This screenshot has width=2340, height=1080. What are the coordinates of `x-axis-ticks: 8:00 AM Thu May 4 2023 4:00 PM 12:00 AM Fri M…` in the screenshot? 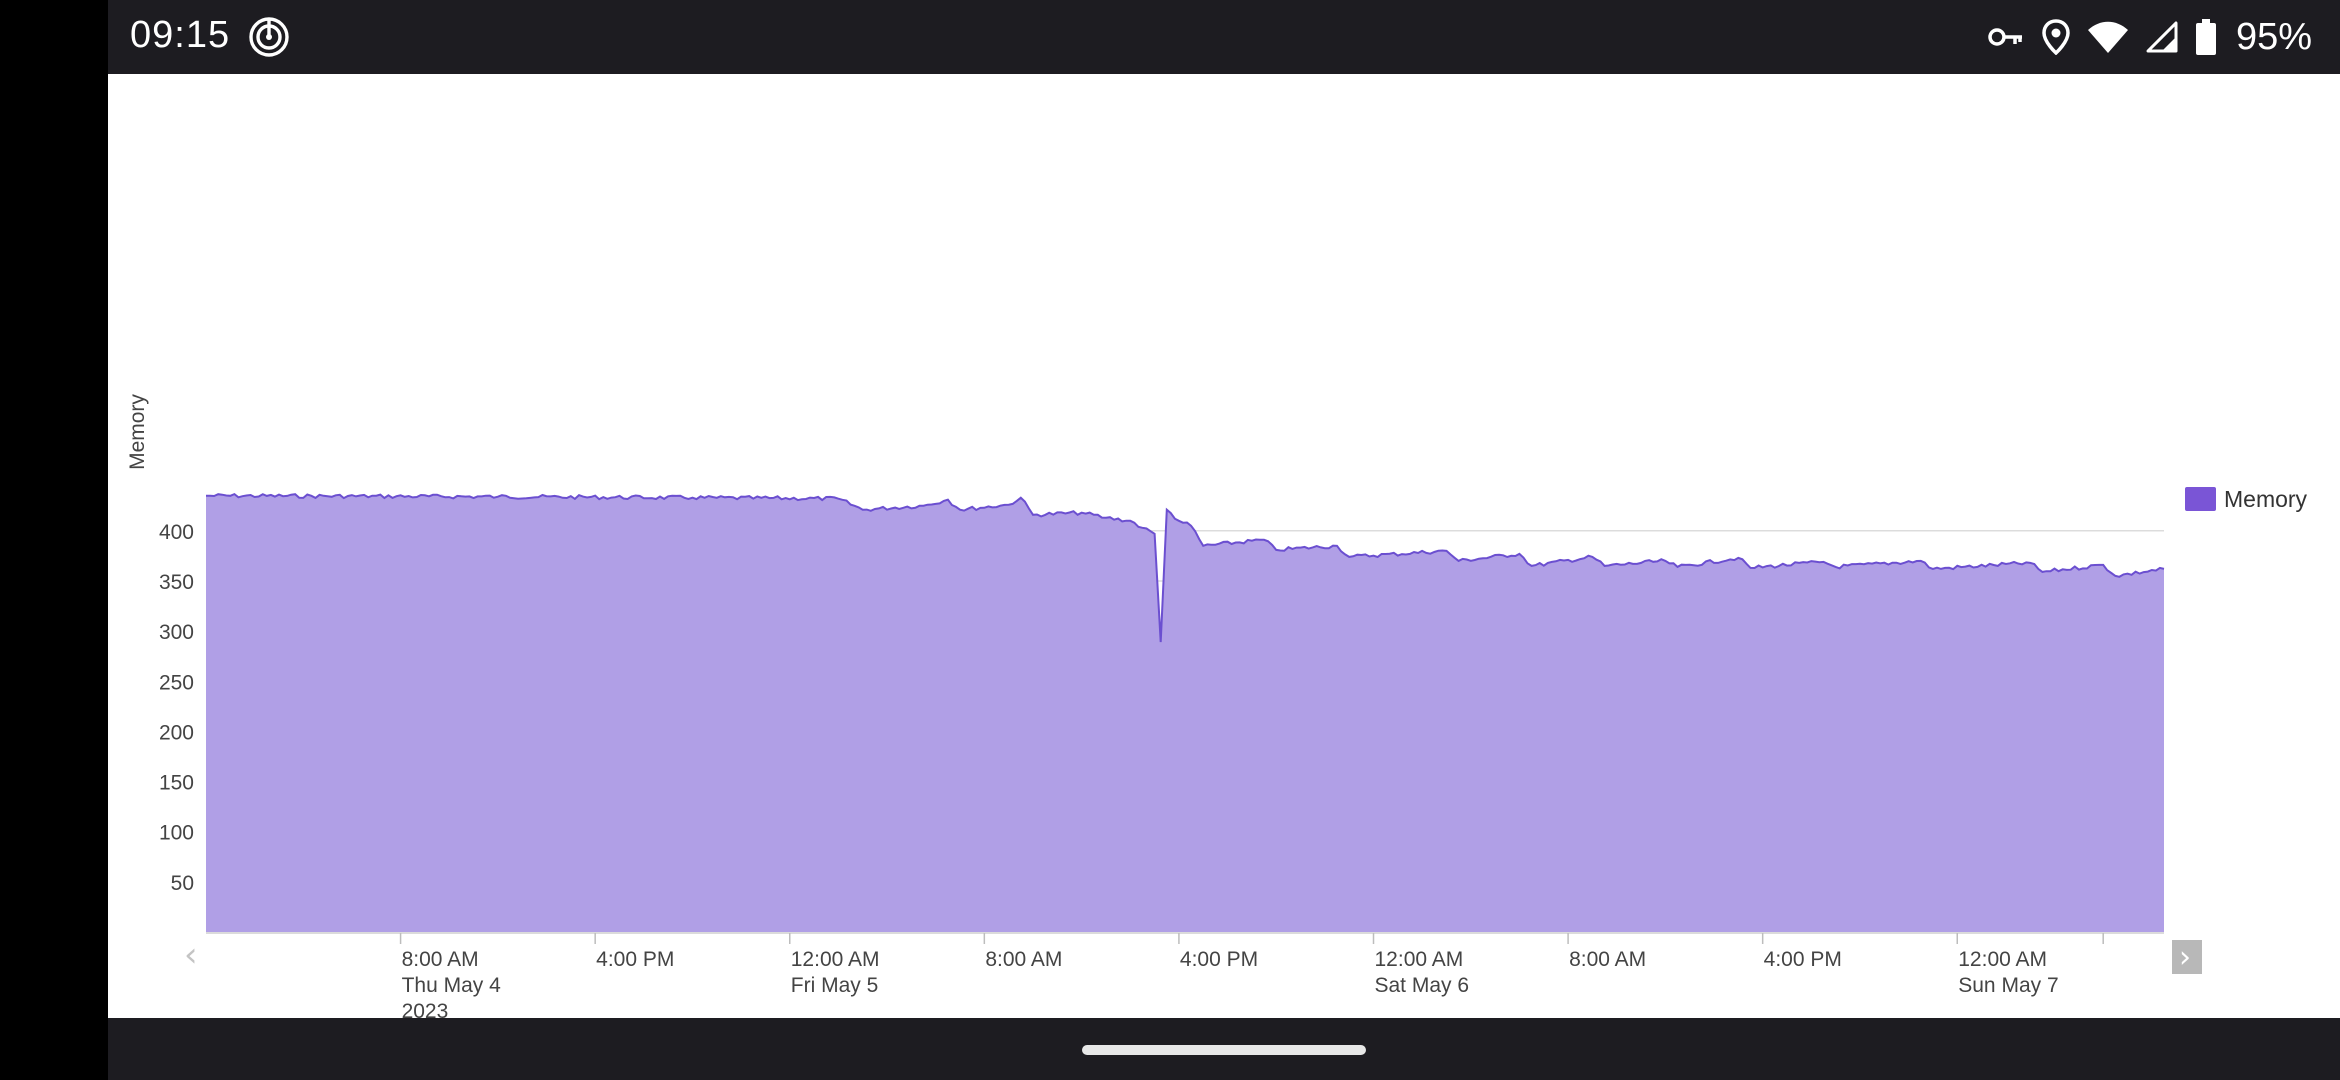 It's located at (1185, 975).